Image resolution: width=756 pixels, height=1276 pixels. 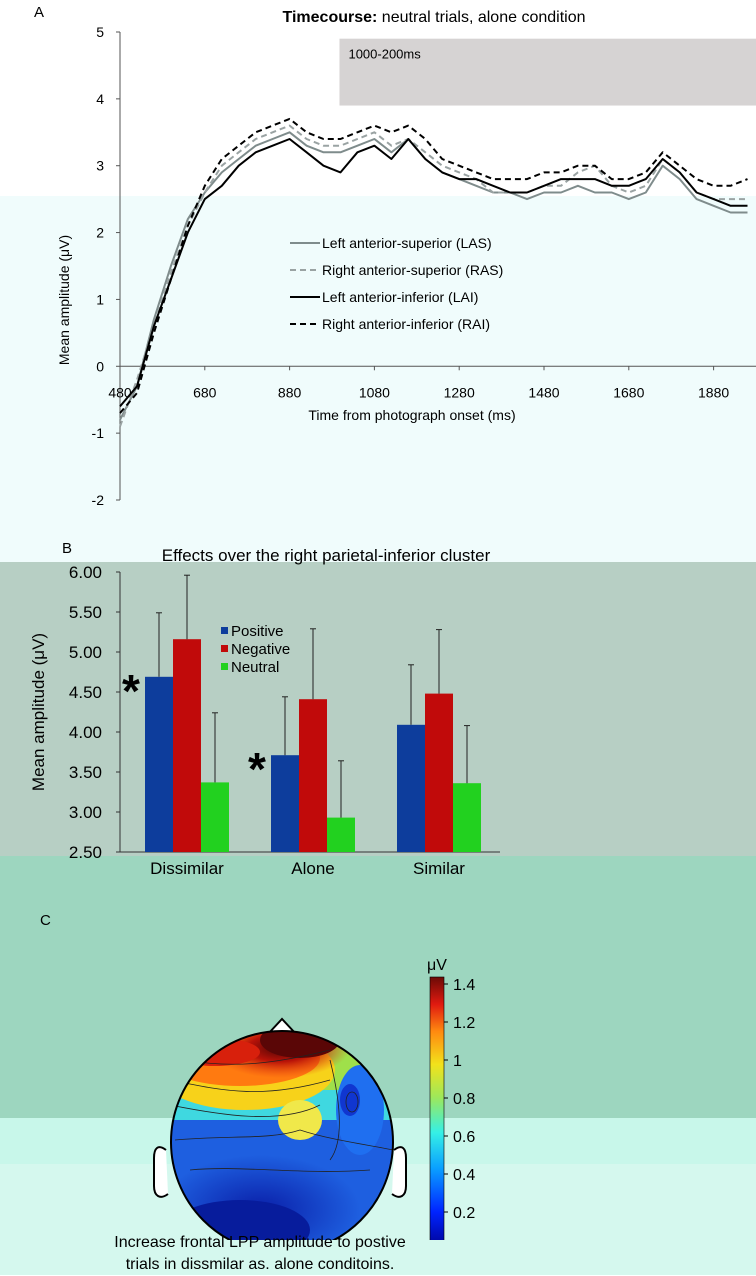 What do you see at coordinates (330, 17) in the screenshot?
I see `timecourse-title-bold: Timecourse:` at bounding box center [330, 17].